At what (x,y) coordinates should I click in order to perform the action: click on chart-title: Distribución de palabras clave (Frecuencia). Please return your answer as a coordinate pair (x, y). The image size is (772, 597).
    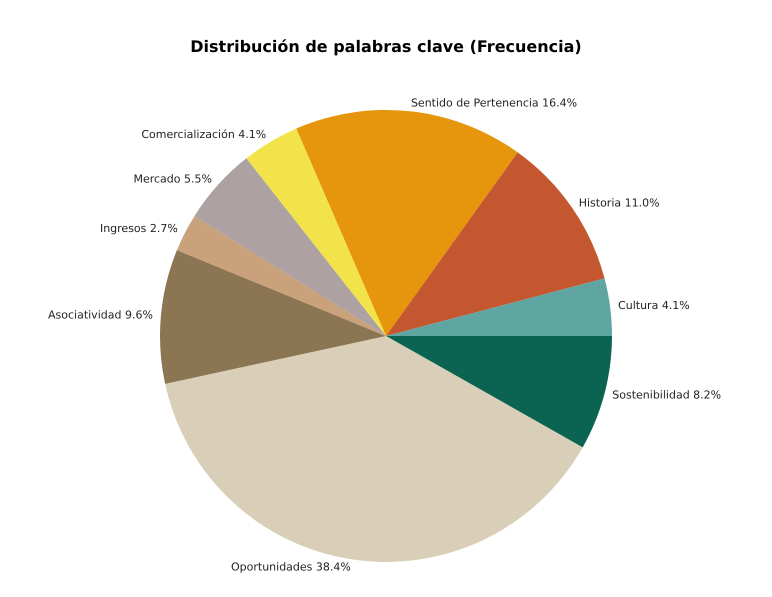
    Looking at the image, I should click on (386, 46).